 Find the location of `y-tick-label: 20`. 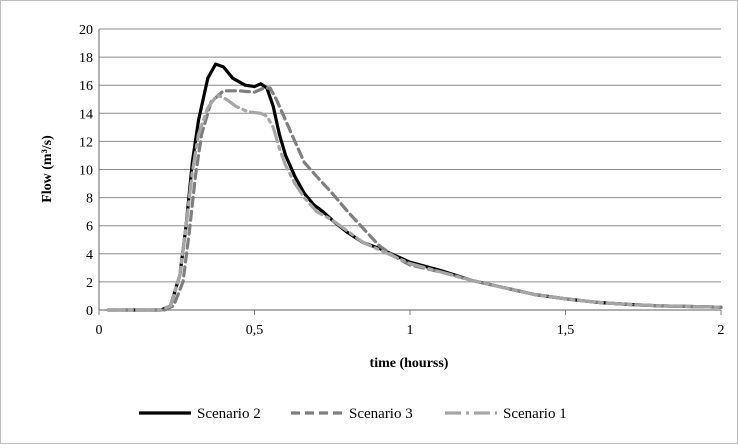

y-tick-label: 20 is located at coordinates (86, 30).